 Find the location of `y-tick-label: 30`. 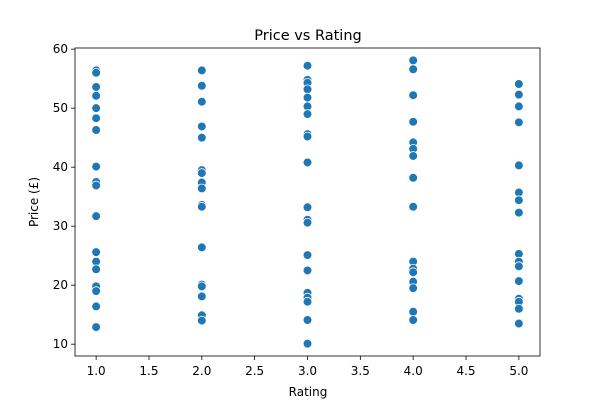

y-tick-label: 30 is located at coordinates (60, 226).